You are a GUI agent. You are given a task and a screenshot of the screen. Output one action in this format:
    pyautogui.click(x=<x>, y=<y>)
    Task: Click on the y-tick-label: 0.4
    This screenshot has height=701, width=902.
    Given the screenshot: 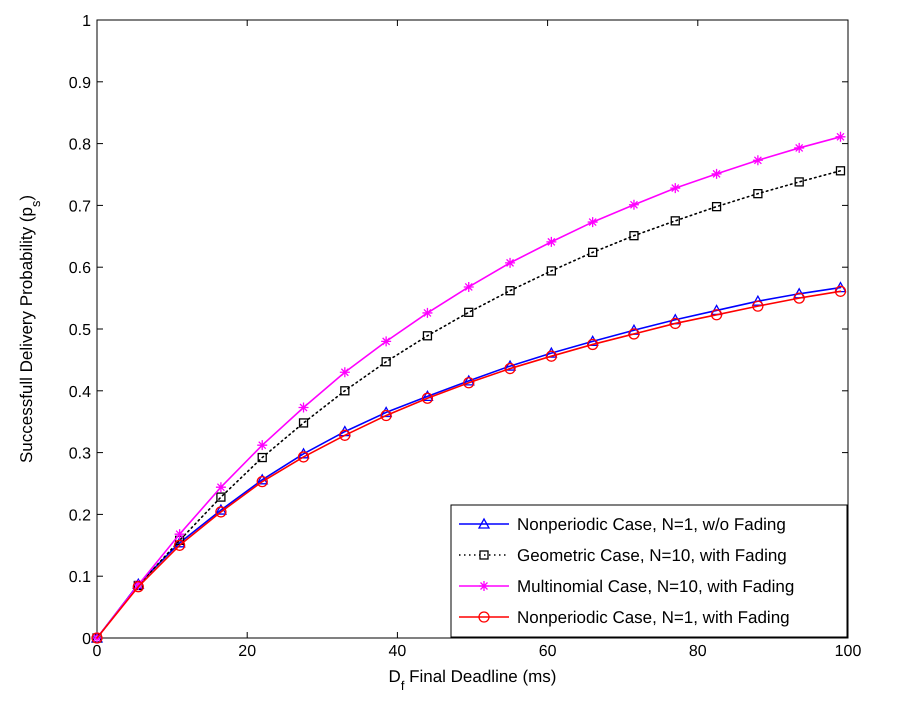 What is the action you would take?
    pyautogui.click(x=80, y=392)
    